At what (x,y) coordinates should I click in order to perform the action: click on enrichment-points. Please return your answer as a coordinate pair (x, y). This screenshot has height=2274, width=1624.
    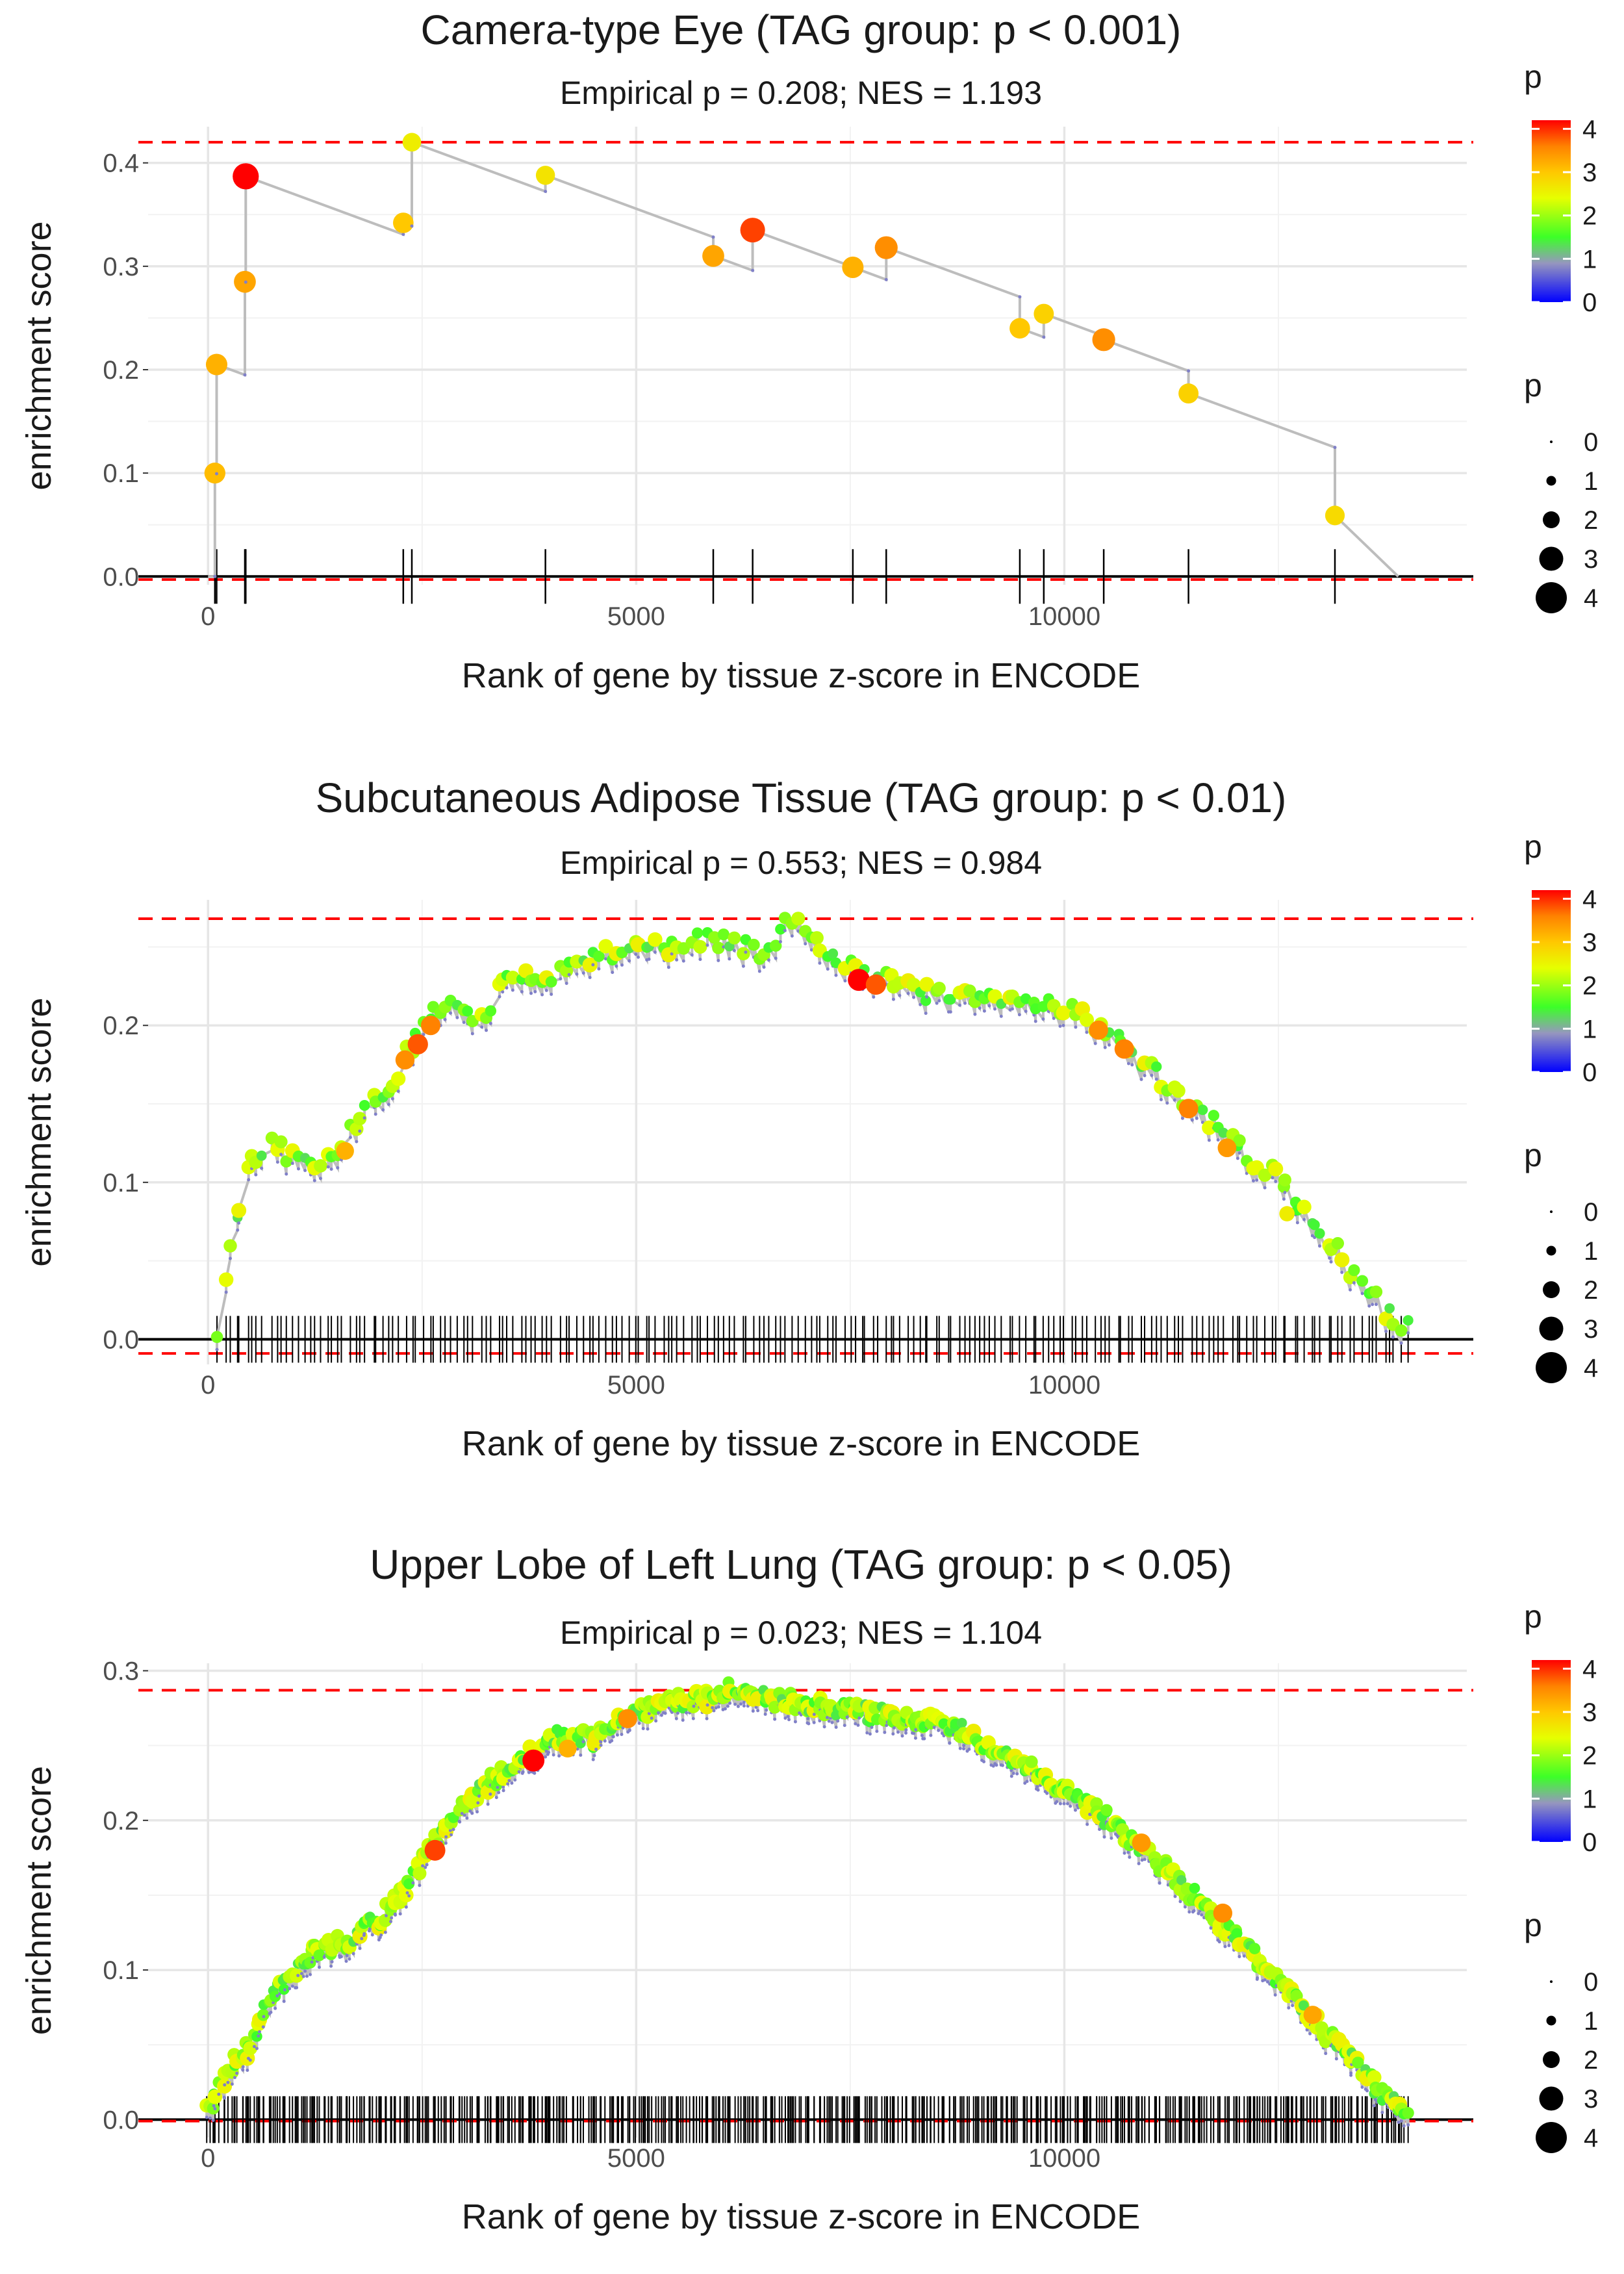
    Looking at the image, I should click on (812, 1131).